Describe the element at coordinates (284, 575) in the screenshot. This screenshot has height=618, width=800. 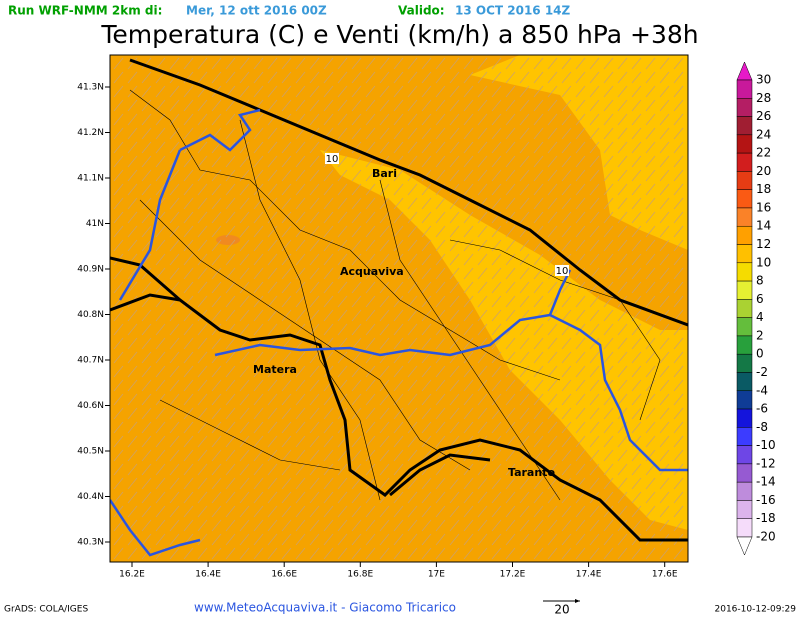
I see `lon-label: 16.6E` at that location.